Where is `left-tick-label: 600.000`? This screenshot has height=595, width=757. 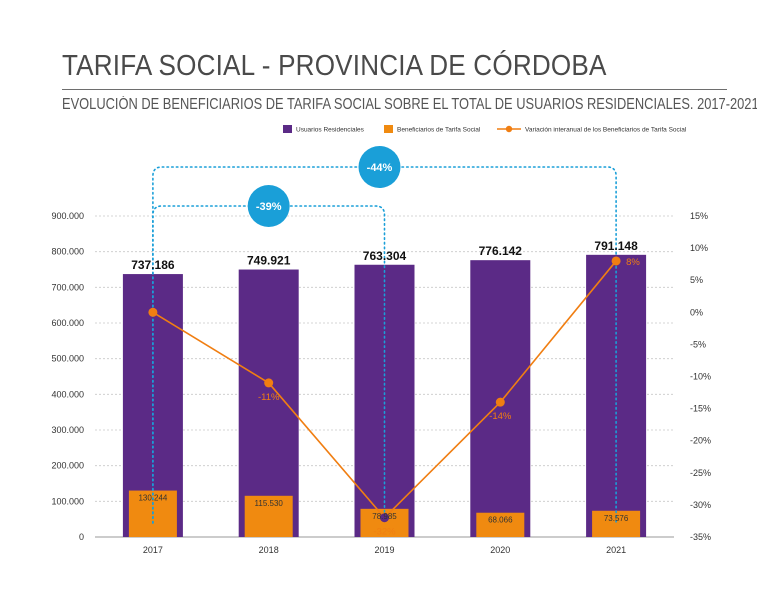 left-tick-label: 600.000 is located at coordinates (67, 323).